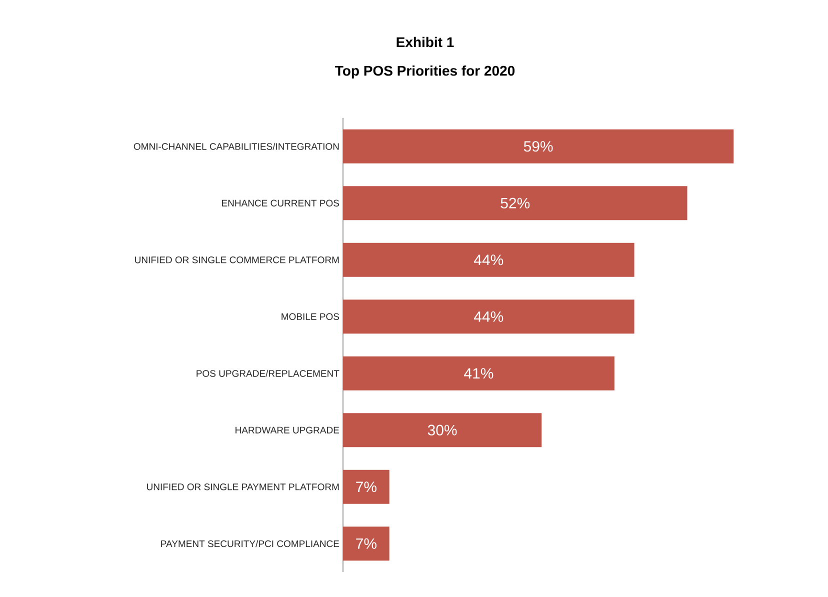 The height and width of the screenshot is (597, 828). Describe the element at coordinates (268, 373) in the screenshot. I see `y-tick-label: POS UPGRADE/REPLACEMENT` at that location.